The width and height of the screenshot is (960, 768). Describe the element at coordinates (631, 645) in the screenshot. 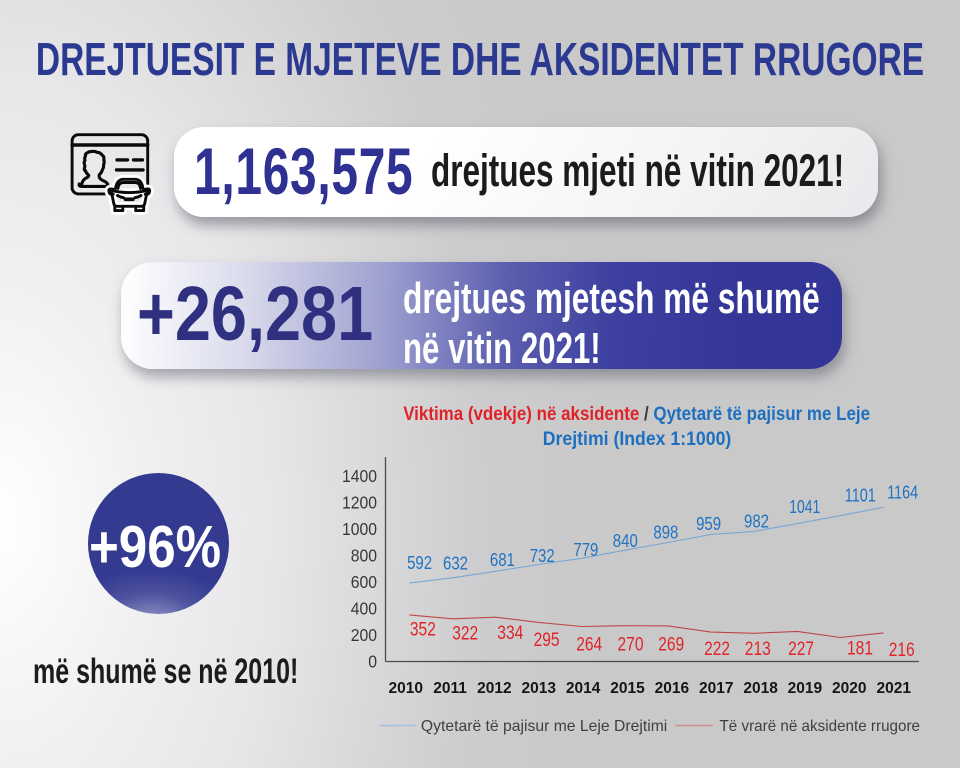

I see `svg-text: 270` at that location.